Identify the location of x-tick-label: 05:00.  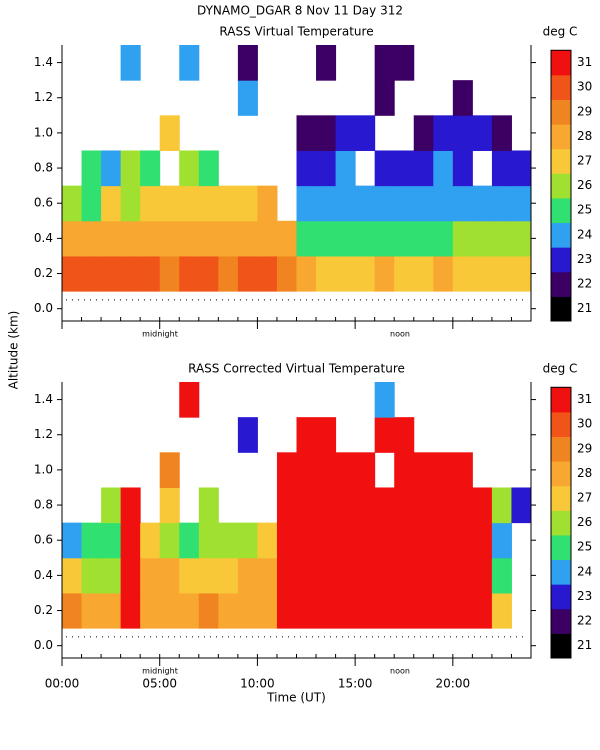
(159, 684).